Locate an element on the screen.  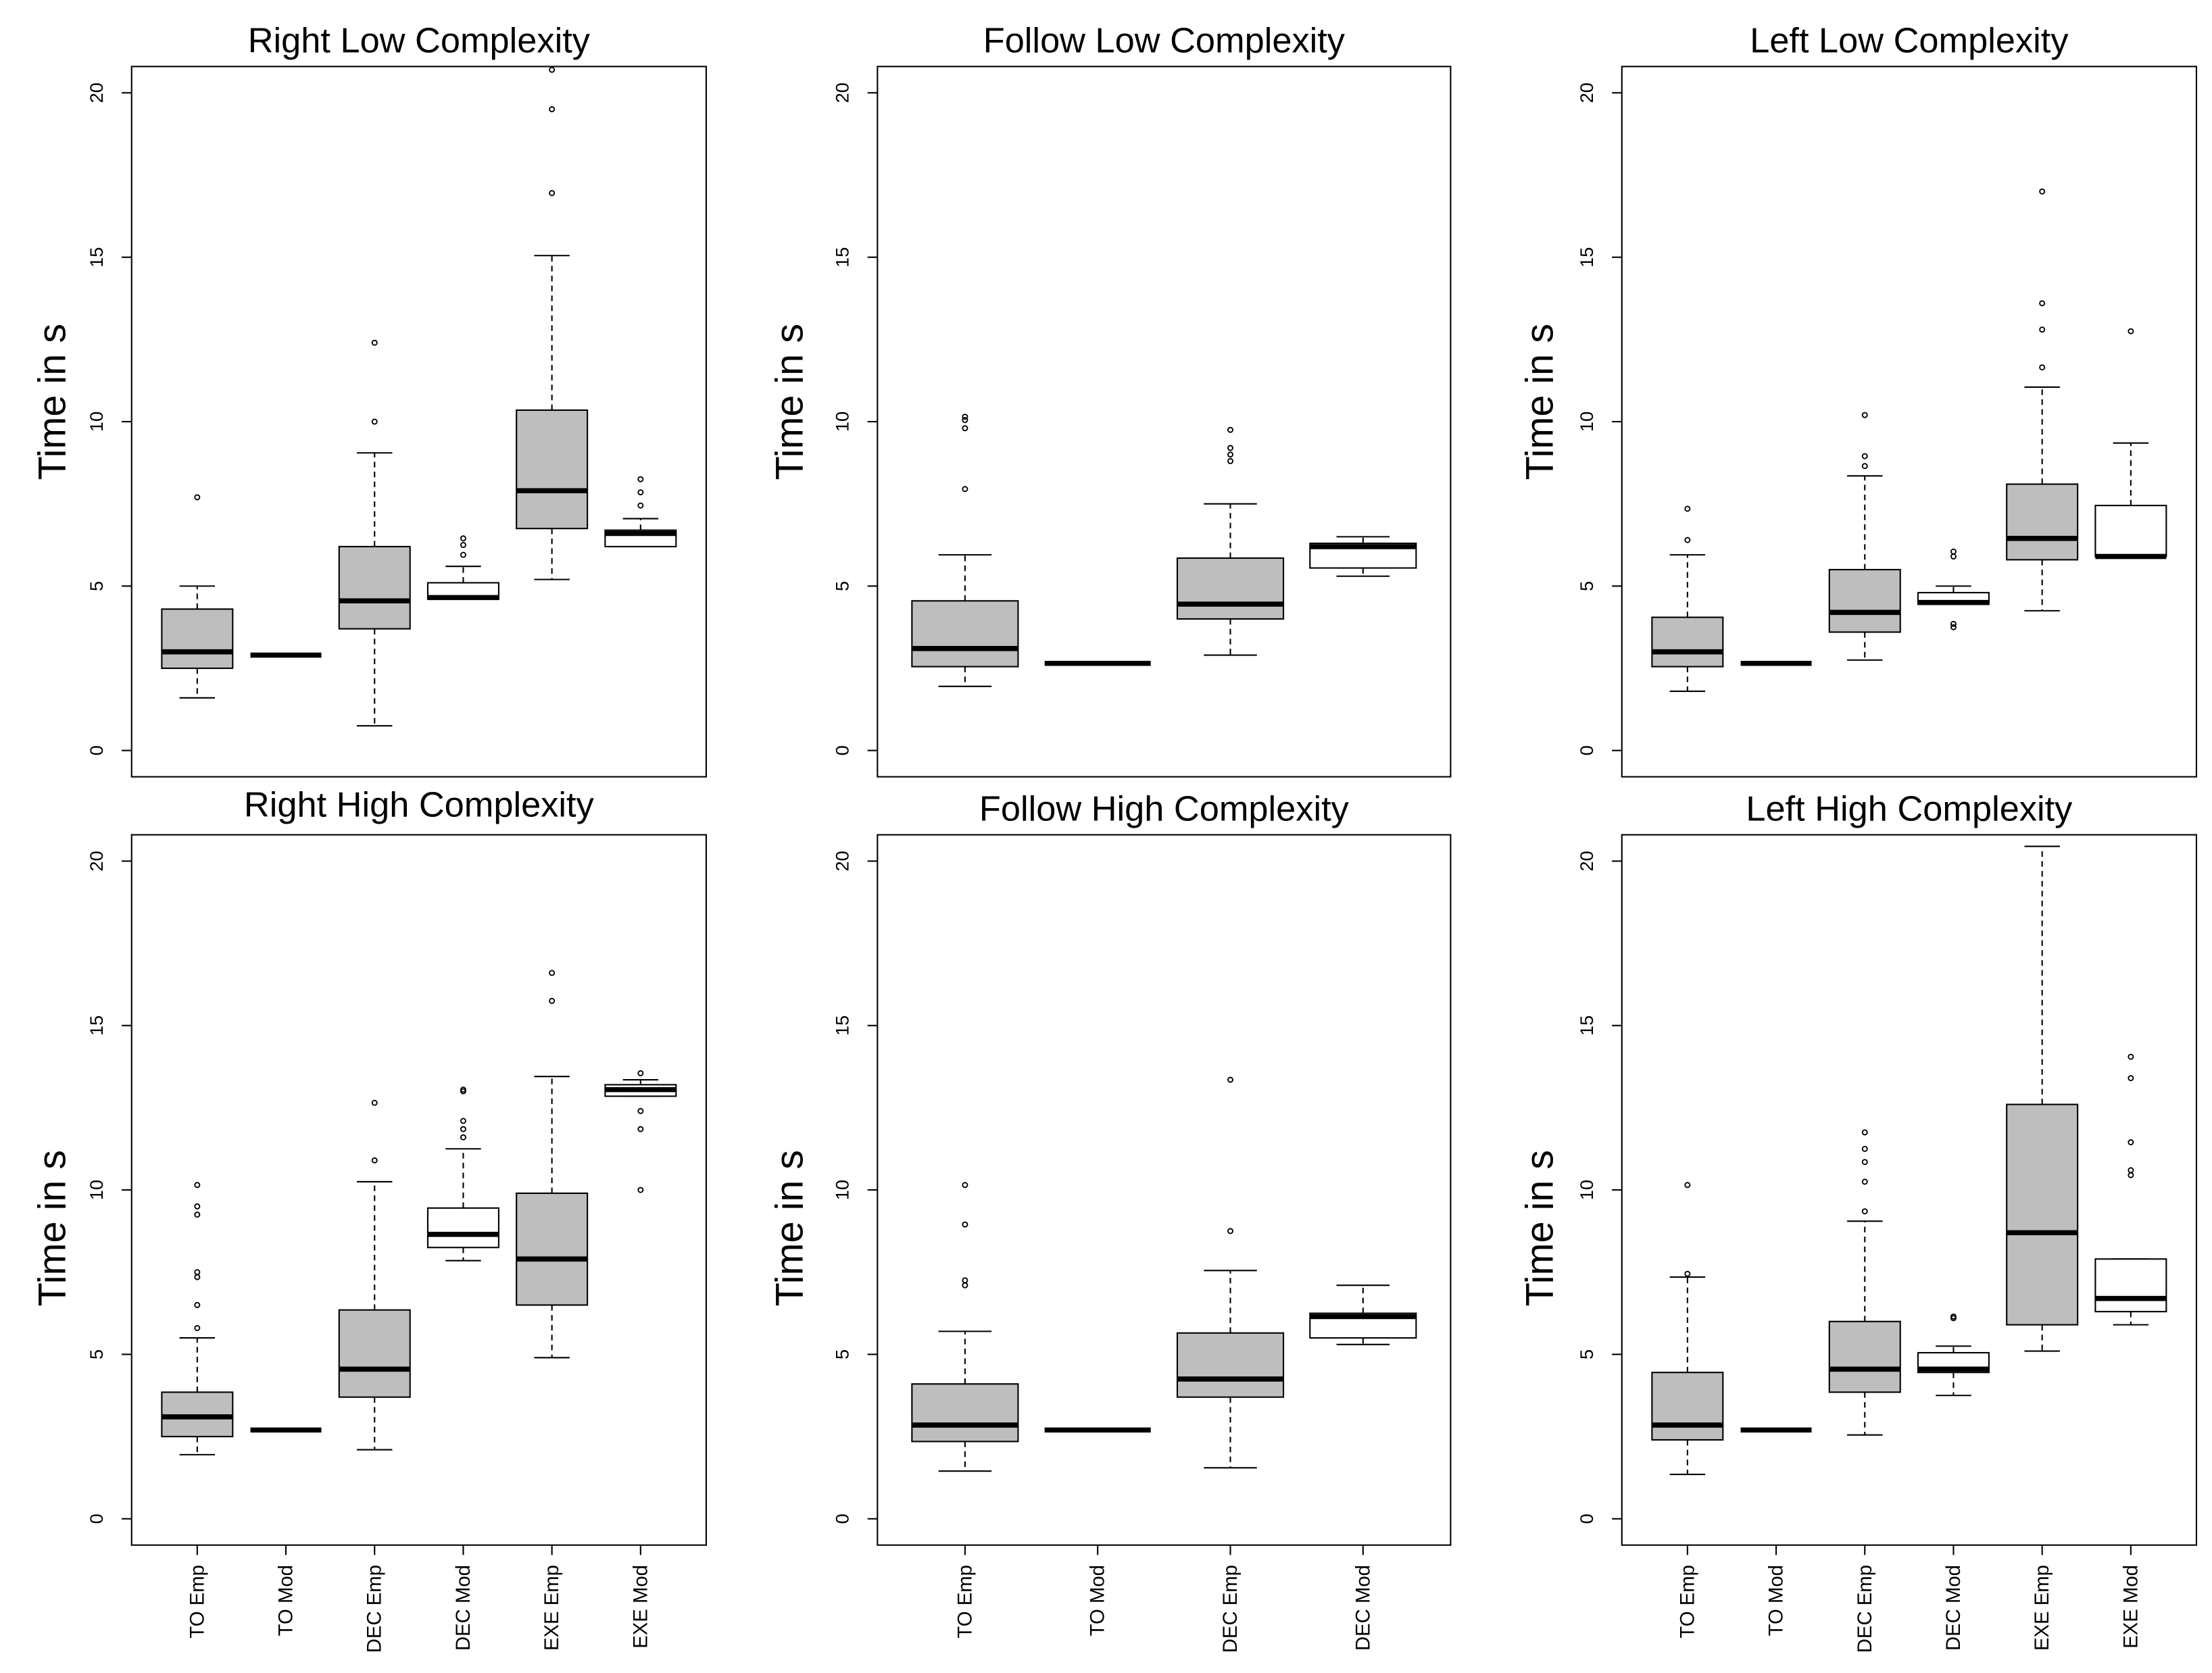
x-tick-label: DEC Emp is located at coordinates (375, 1609).